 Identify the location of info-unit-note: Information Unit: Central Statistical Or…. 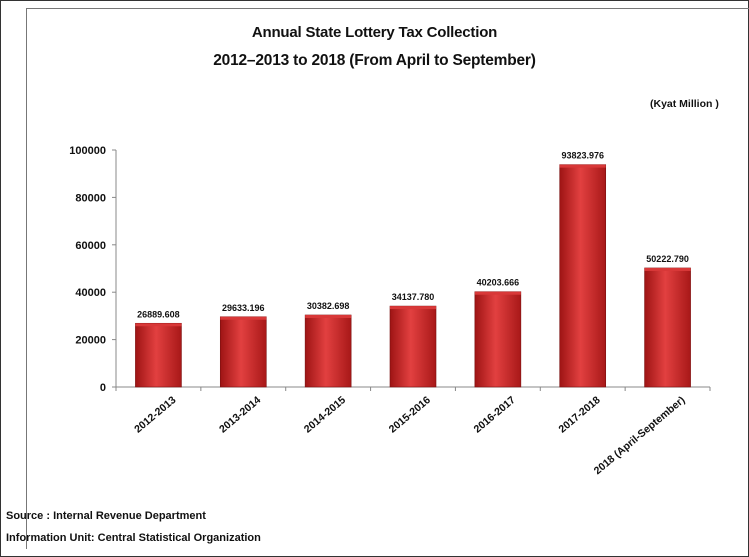
(133, 538).